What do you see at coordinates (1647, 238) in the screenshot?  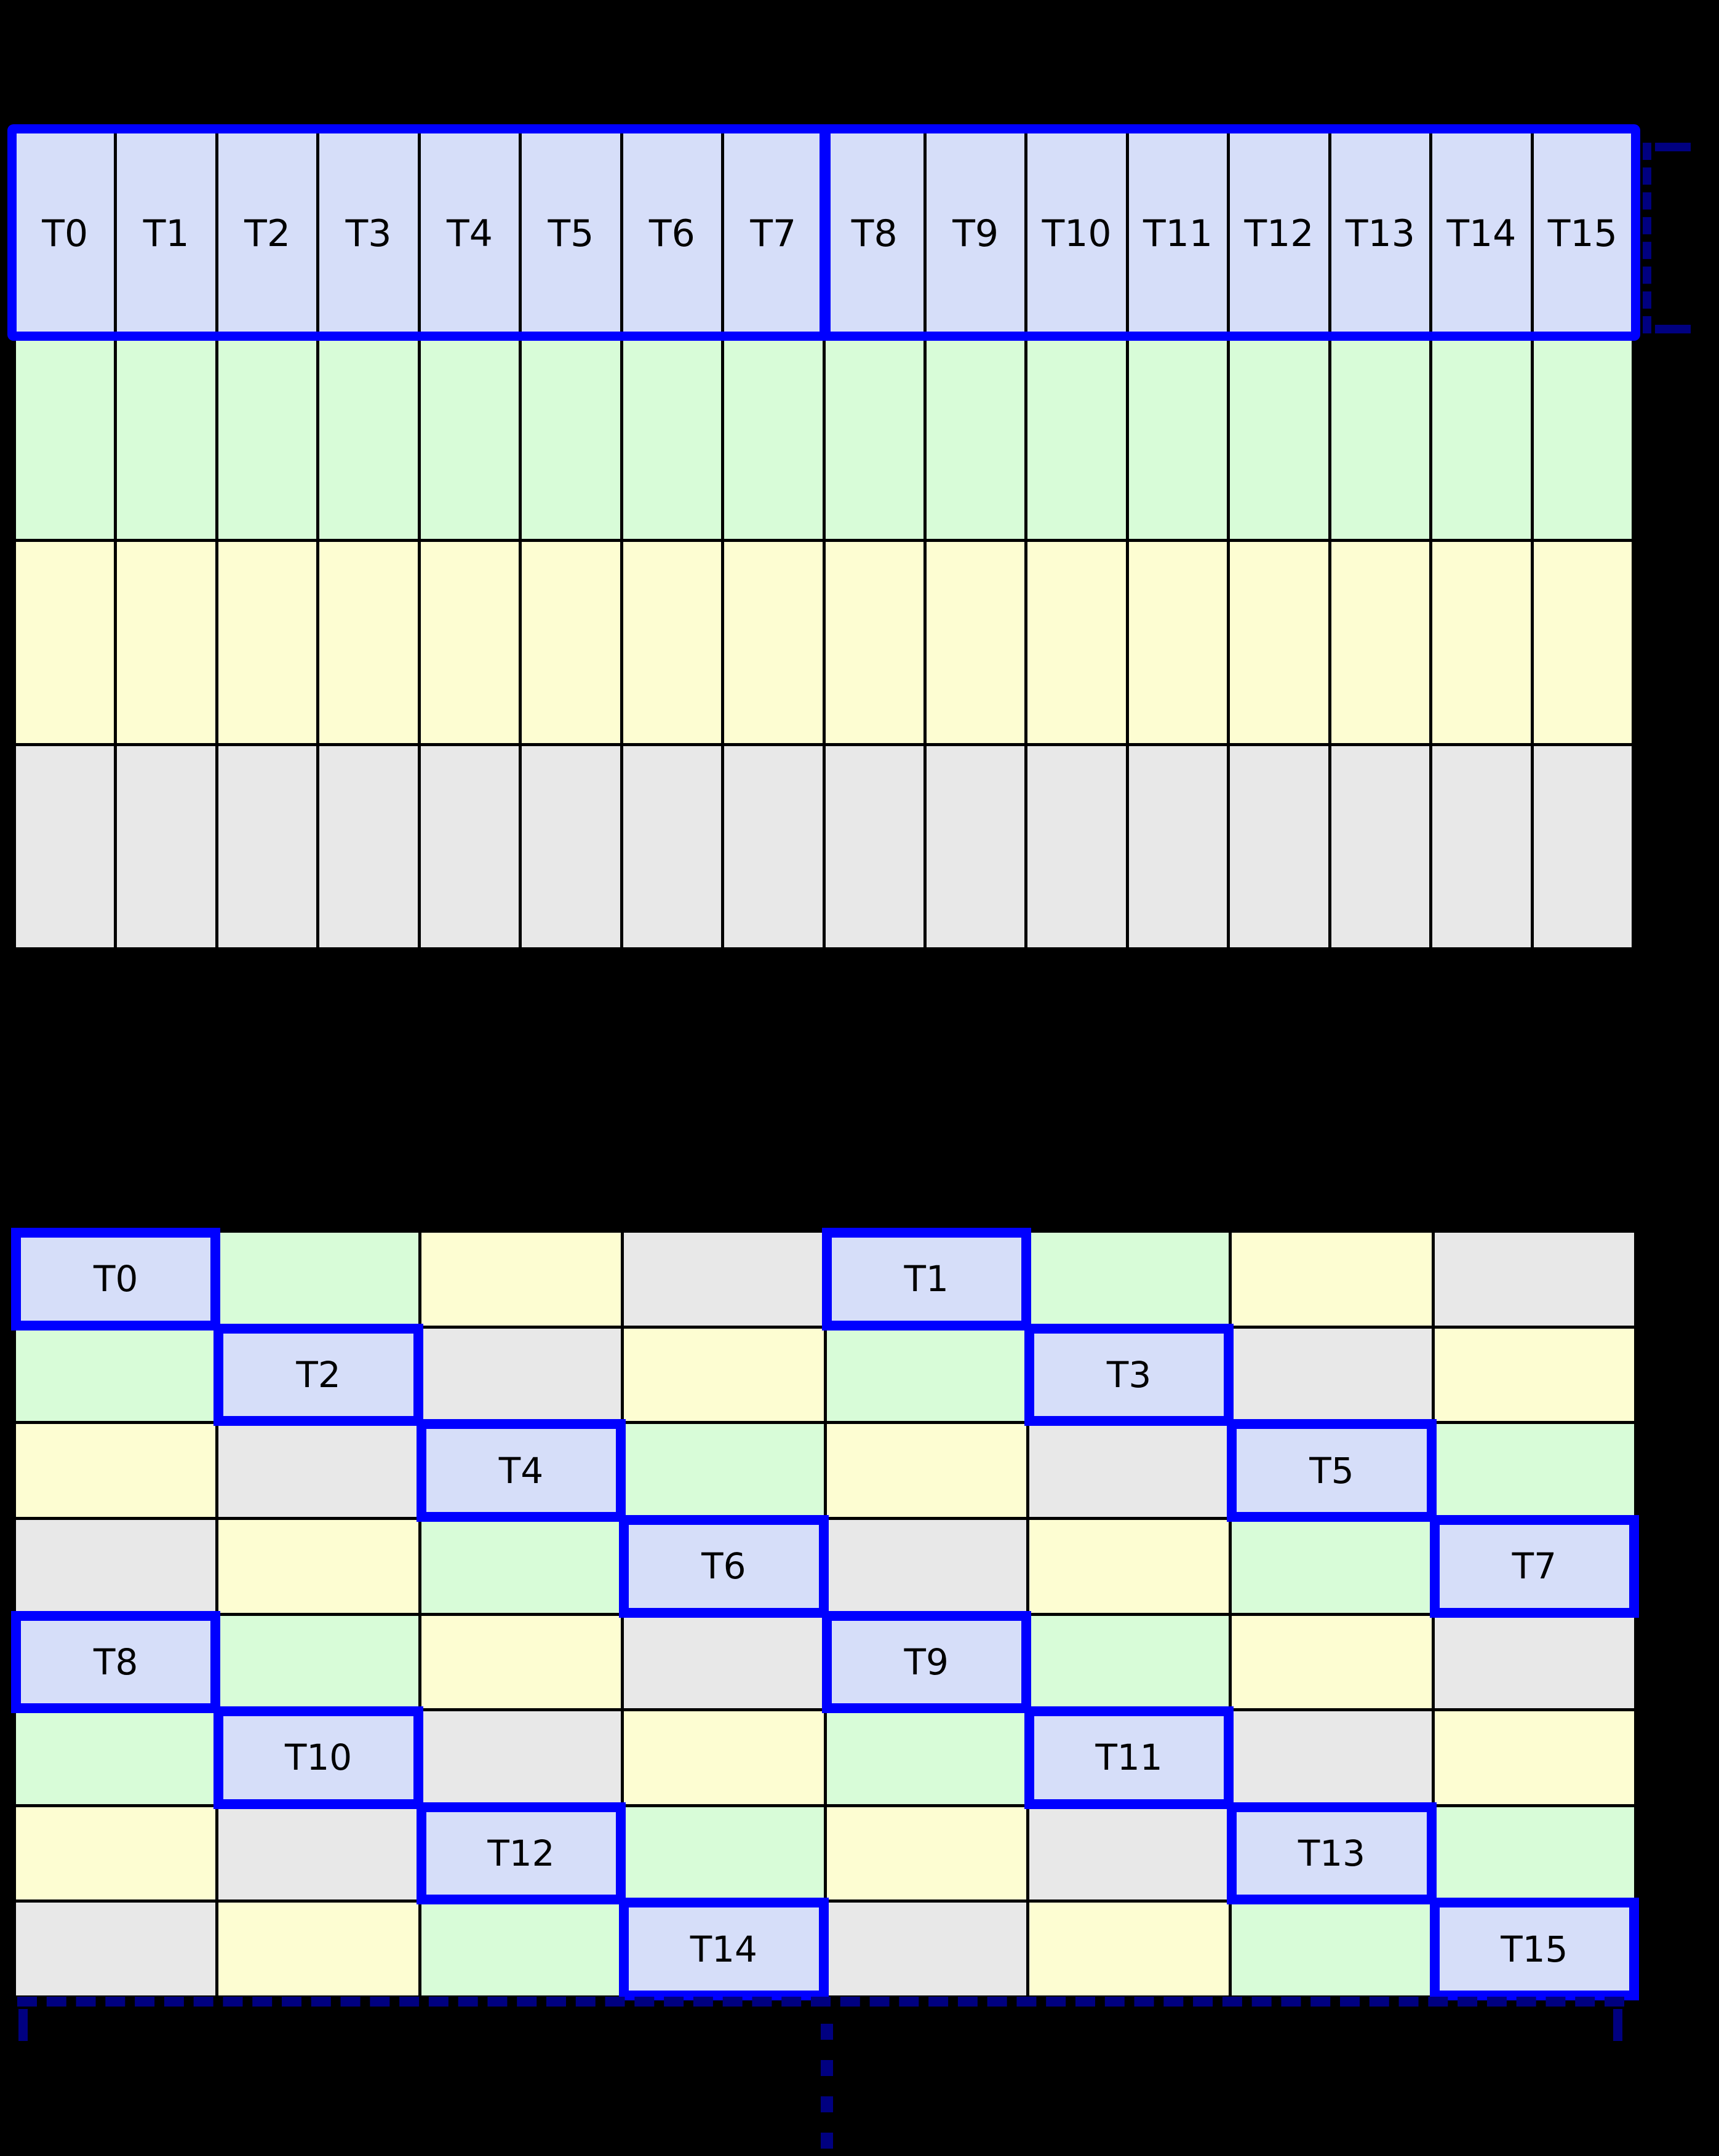 I see `row-bracket-vertical-dashed-line` at bounding box center [1647, 238].